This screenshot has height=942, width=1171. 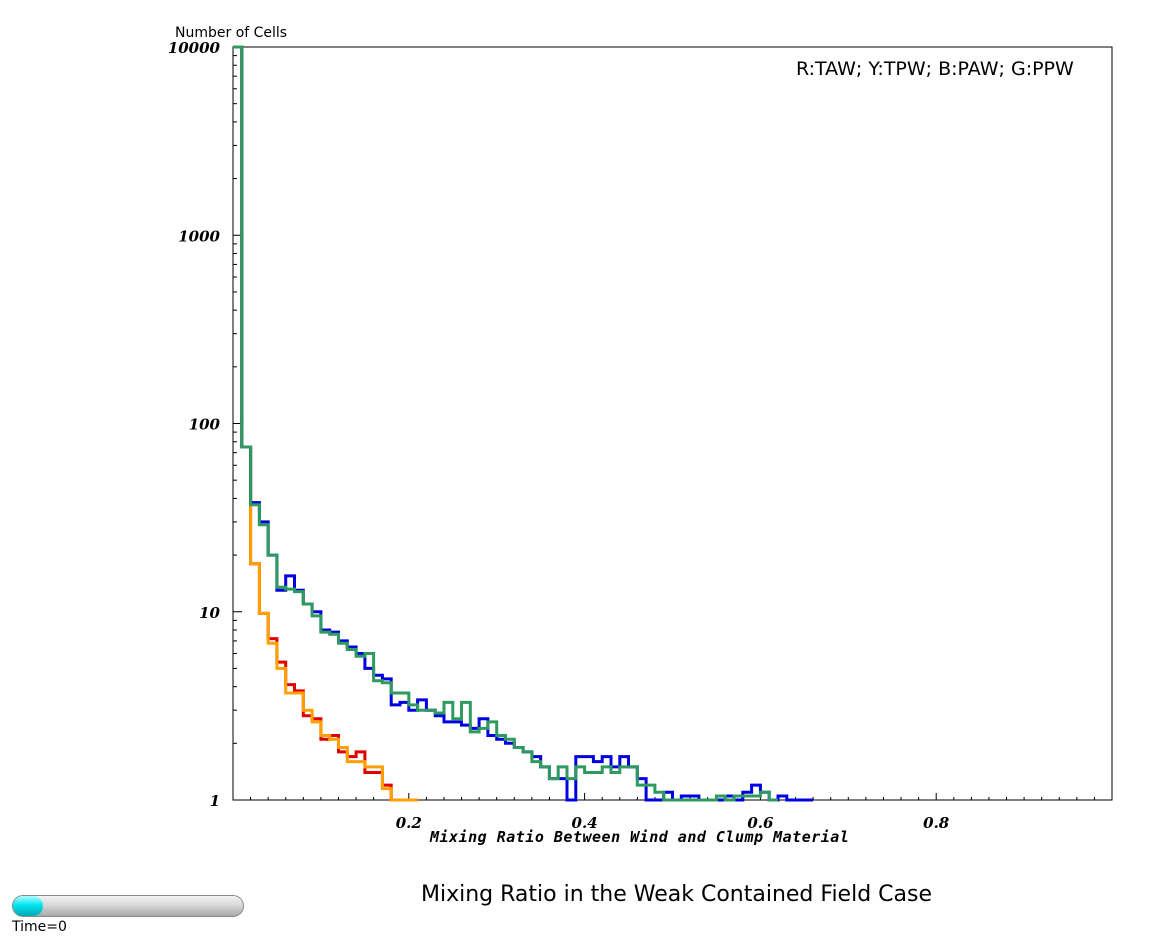 What do you see at coordinates (935, 69) in the screenshot?
I see `legend-note: R:TAW; Y:TPW; B:PAW; G:PPW` at bounding box center [935, 69].